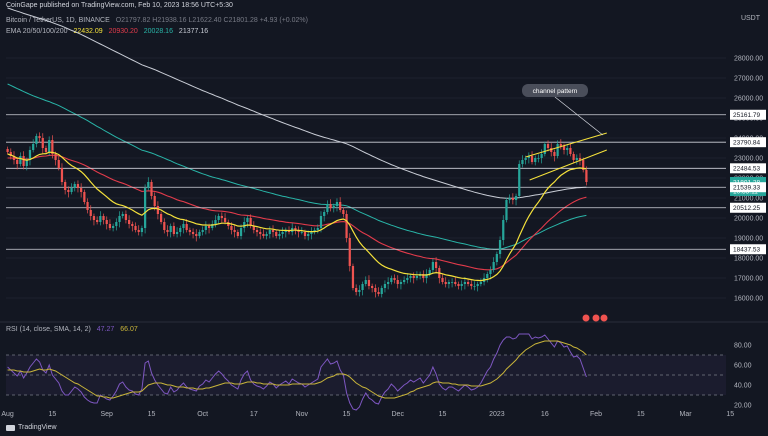 The height and width of the screenshot is (436, 768). Describe the element at coordinates (743, 386) in the screenshot. I see `rsi-tick-label: 40.00` at that location.